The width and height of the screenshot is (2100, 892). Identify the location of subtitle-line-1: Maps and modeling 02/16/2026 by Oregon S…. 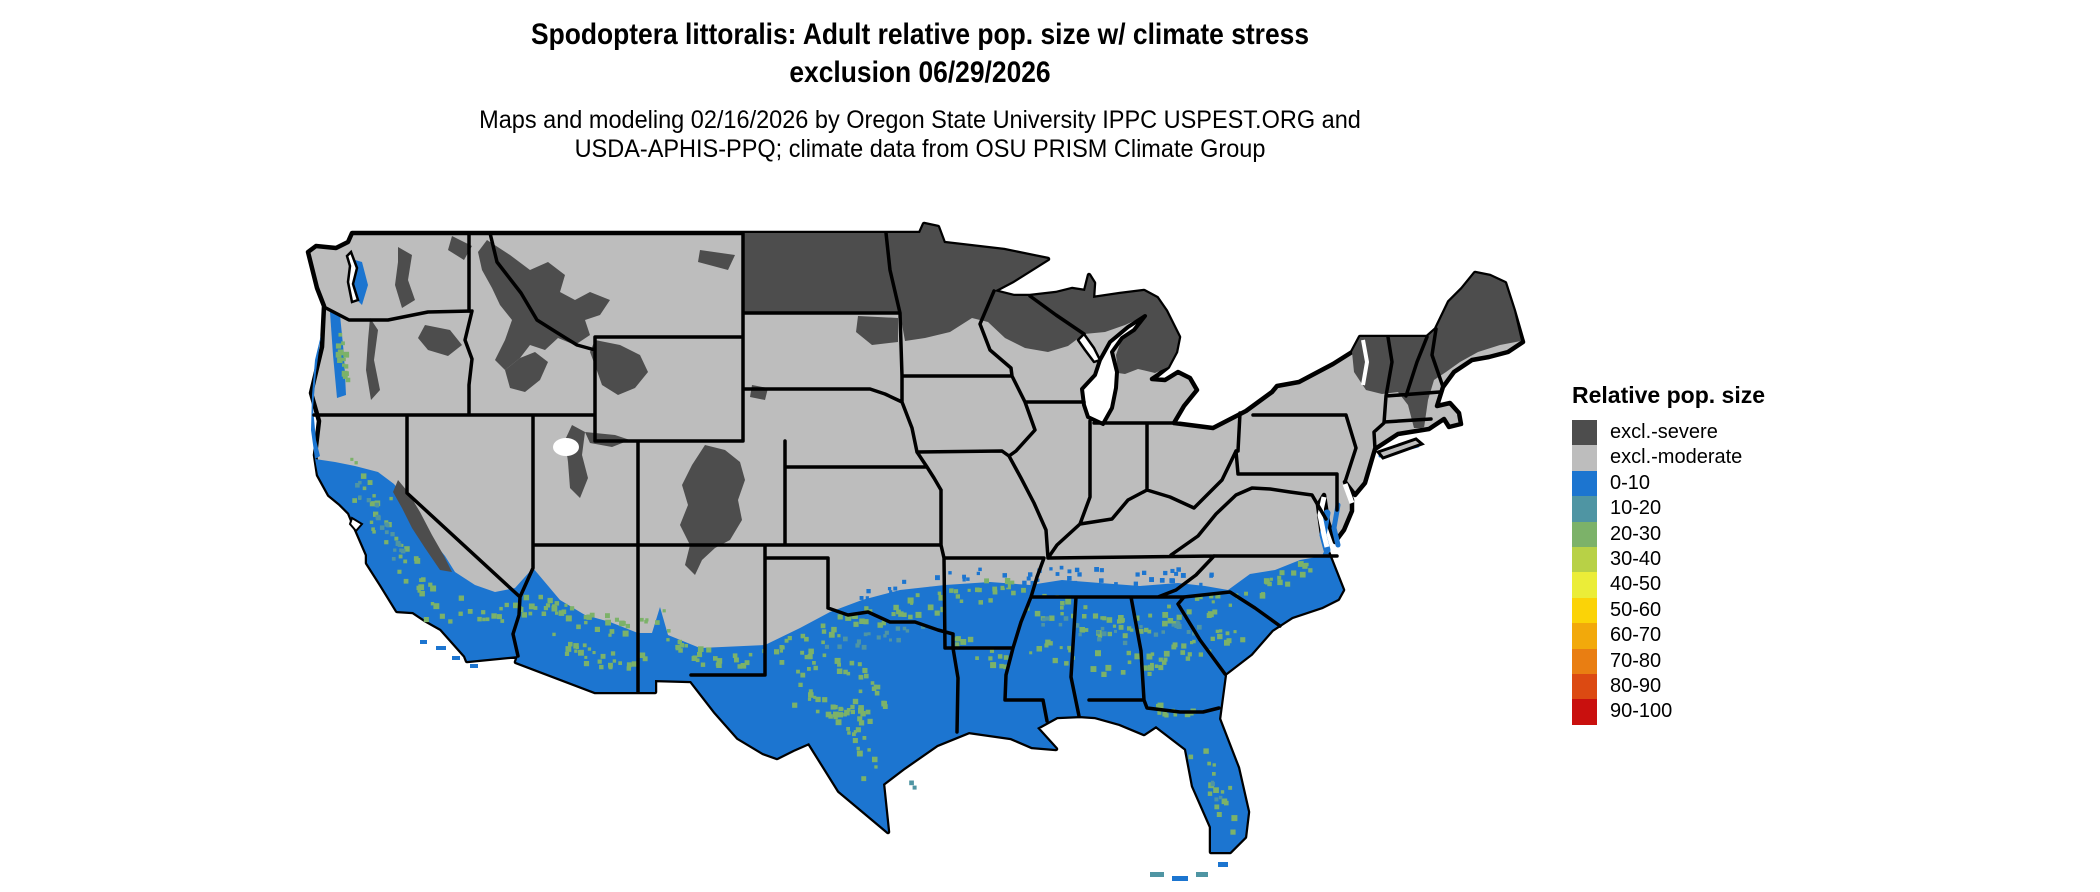
(920, 120).